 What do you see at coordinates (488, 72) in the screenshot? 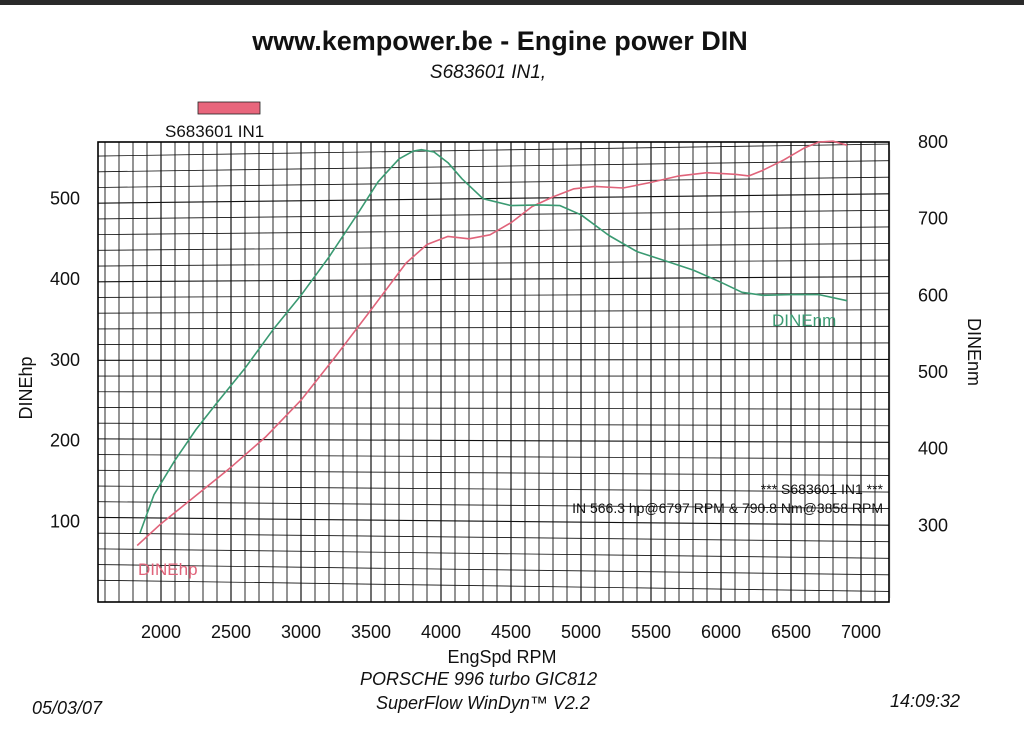
I see `chart-subtitle: S683601 IN1,` at bounding box center [488, 72].